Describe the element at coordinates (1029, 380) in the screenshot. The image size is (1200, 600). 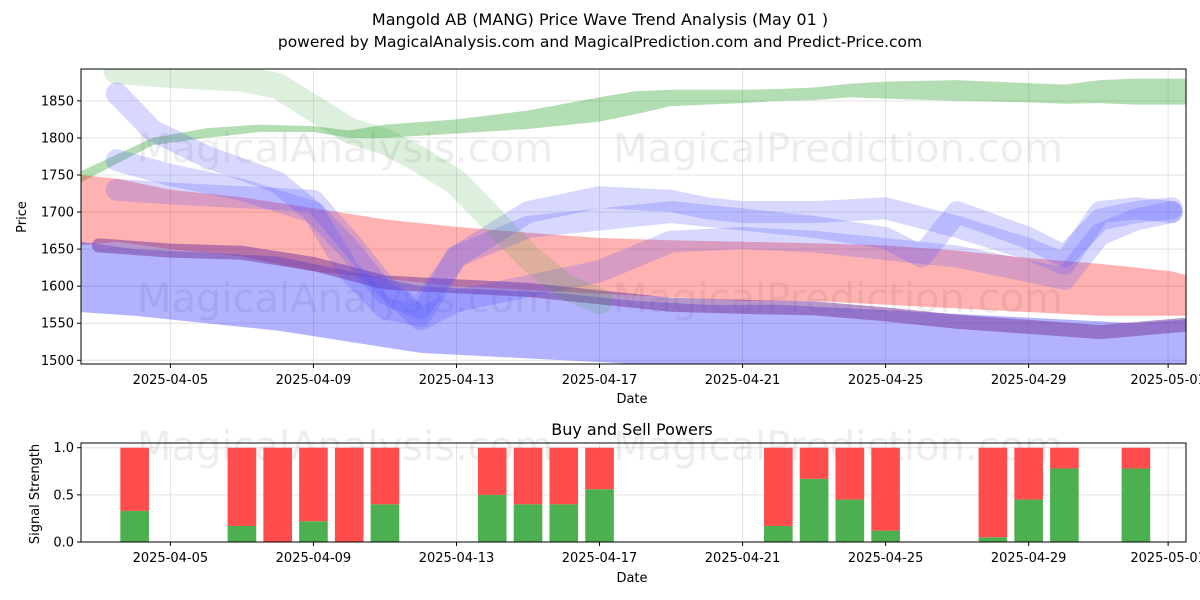
I see `upper-x-tick-label: 2025-04-29` at that location.